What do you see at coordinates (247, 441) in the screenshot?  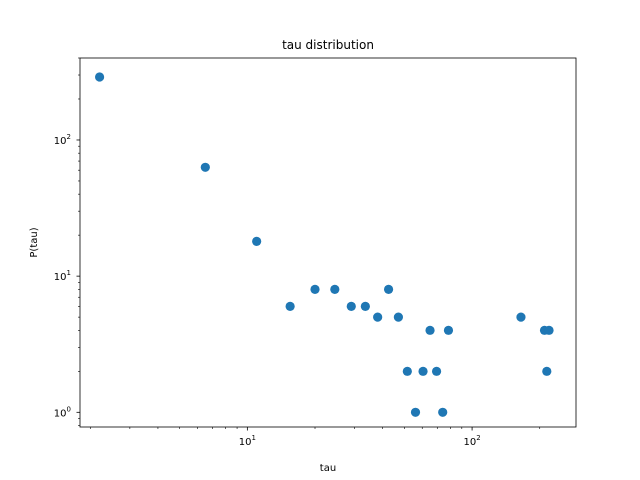 I see `x-tick-label: 10¹` at bounding box center [247, 441].